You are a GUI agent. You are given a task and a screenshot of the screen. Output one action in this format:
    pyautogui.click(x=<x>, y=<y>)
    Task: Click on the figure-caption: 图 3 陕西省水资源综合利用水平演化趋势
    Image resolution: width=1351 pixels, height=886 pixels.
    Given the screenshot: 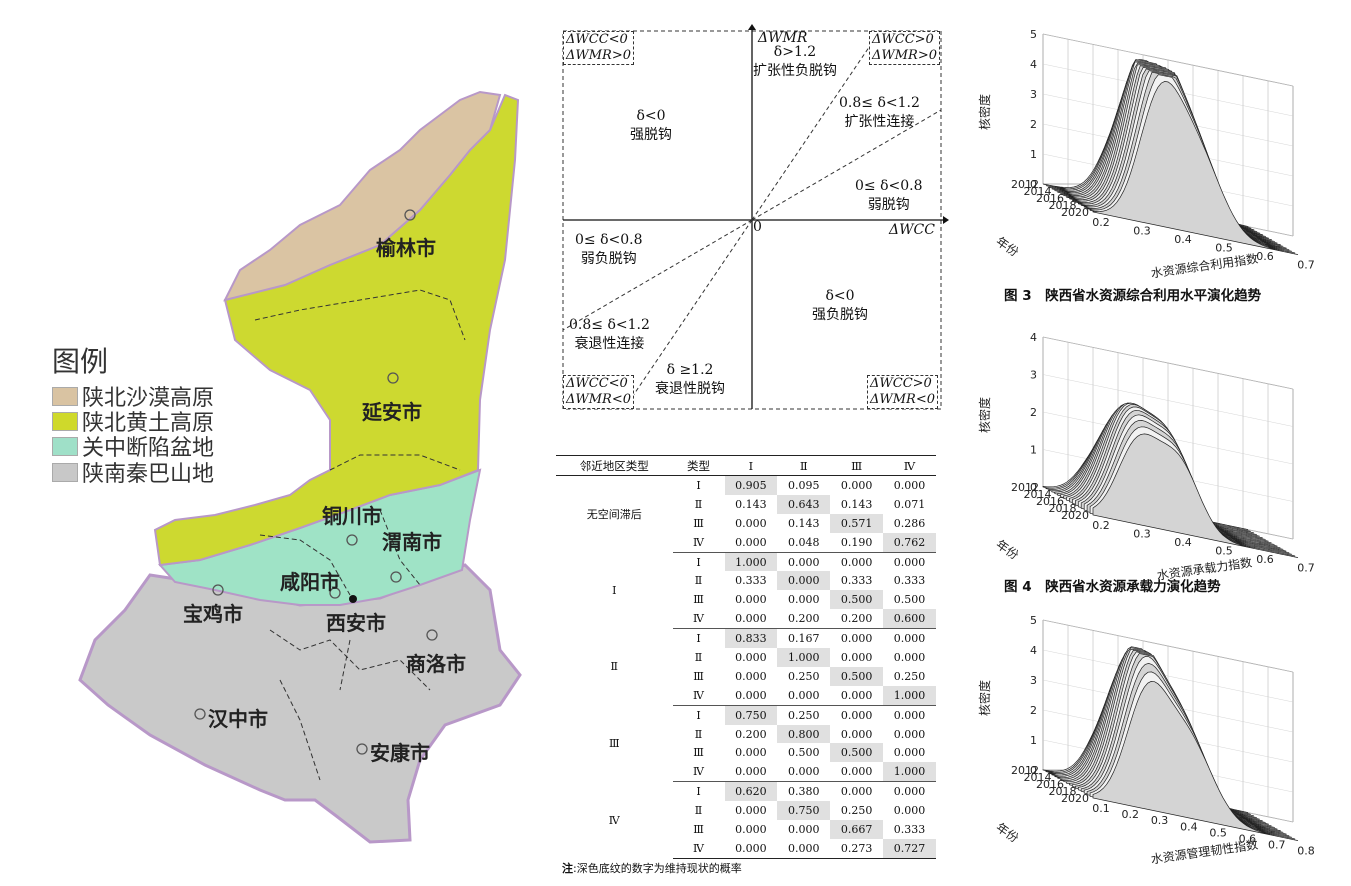 What is the action you would take?
    pyautogui.click(x=1133, y=296)
    